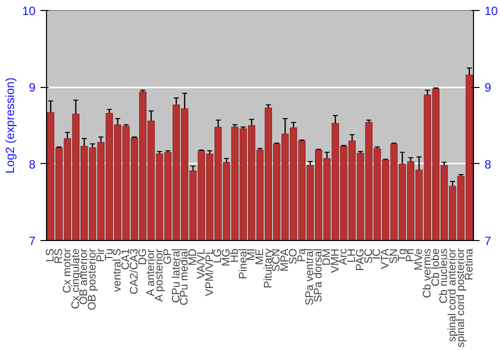  I want to click on y2-tick-label: 10, so click(491, 11).